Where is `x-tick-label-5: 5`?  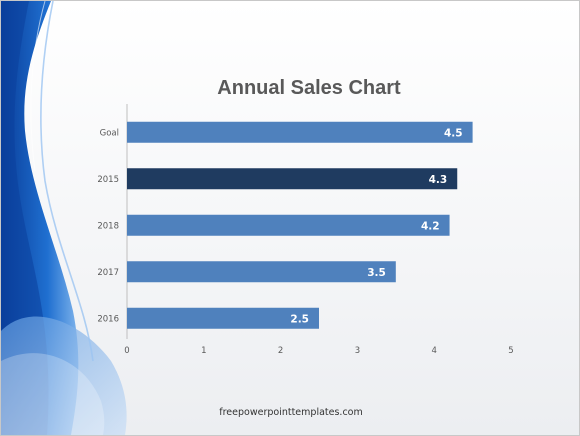 x-tick-label-5: 5 is located at coordinates (510, 351).